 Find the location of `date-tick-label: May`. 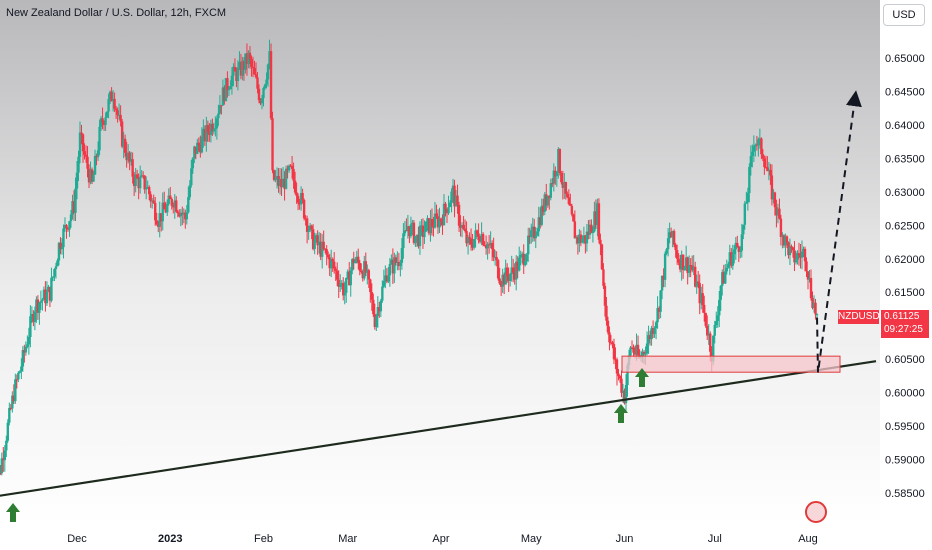

date-tick-label: May is located at coordinates (531, 539).